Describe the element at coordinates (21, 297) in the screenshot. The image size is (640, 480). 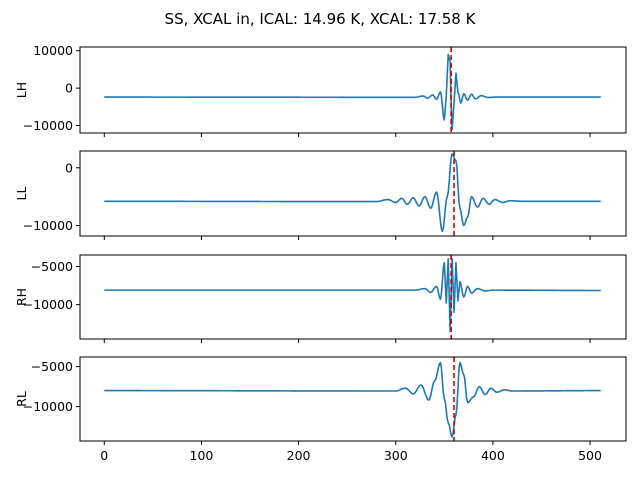
I see `y-axis-label: RH` at that location.